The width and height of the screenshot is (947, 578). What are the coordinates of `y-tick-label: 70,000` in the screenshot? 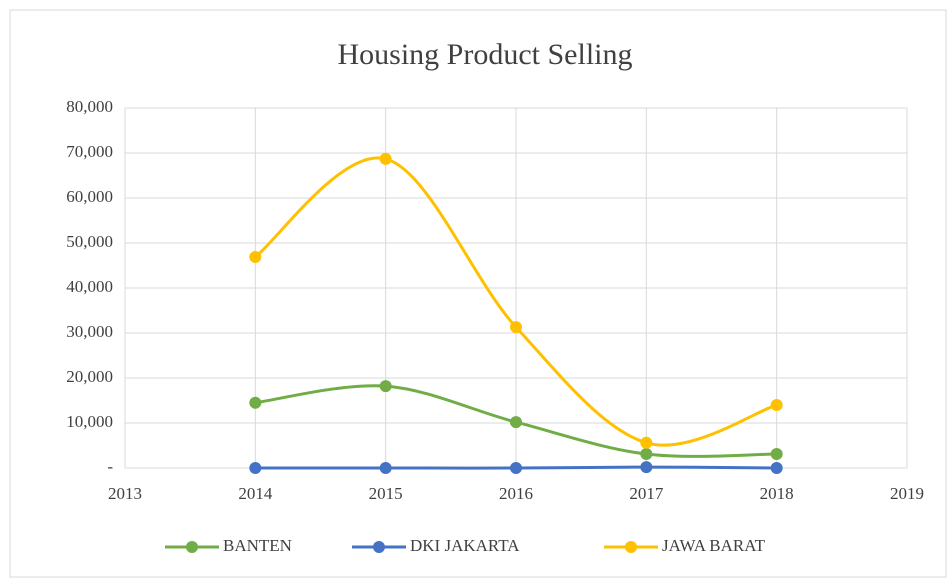 It's located at (89, 151).